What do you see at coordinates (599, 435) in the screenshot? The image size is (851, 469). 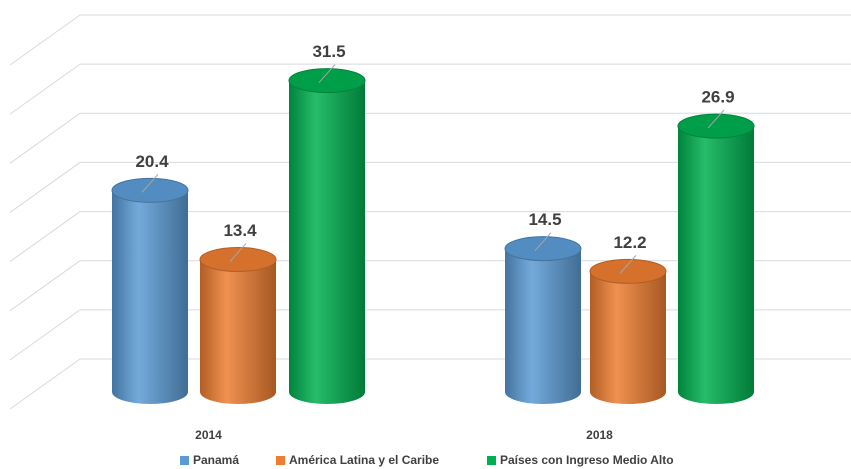 I see `x-tick-label: 2018` at bounding box center [599, 435].